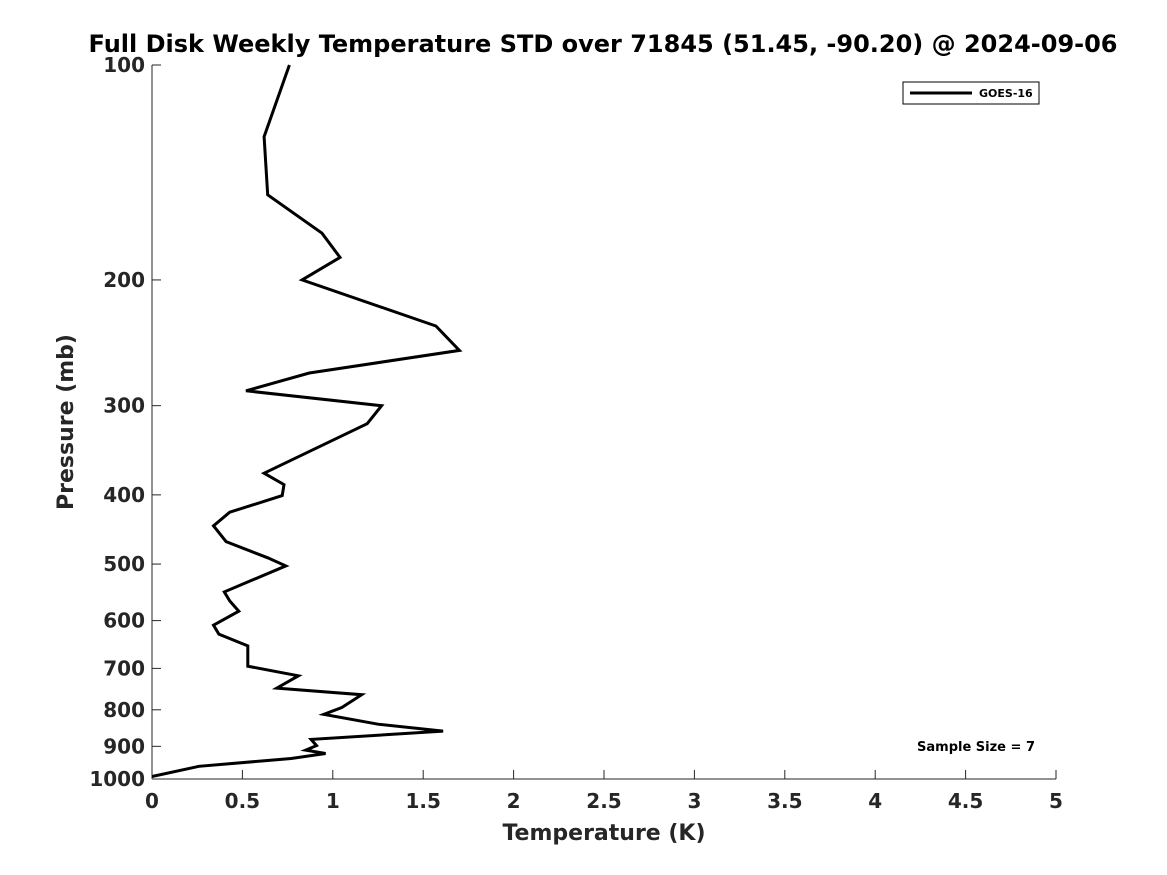  I want to click on x-tick-label: 5, so click(1056, 801).